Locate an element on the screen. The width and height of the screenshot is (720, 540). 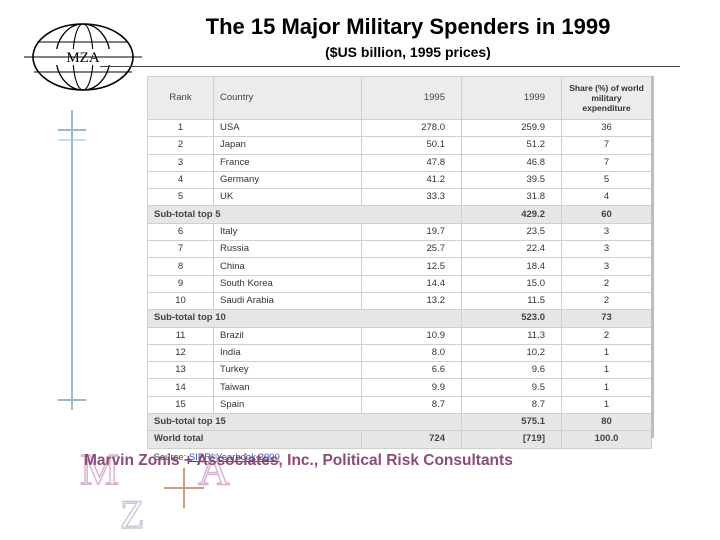
subtotal-label: World total is located at coordinates (254, 439).